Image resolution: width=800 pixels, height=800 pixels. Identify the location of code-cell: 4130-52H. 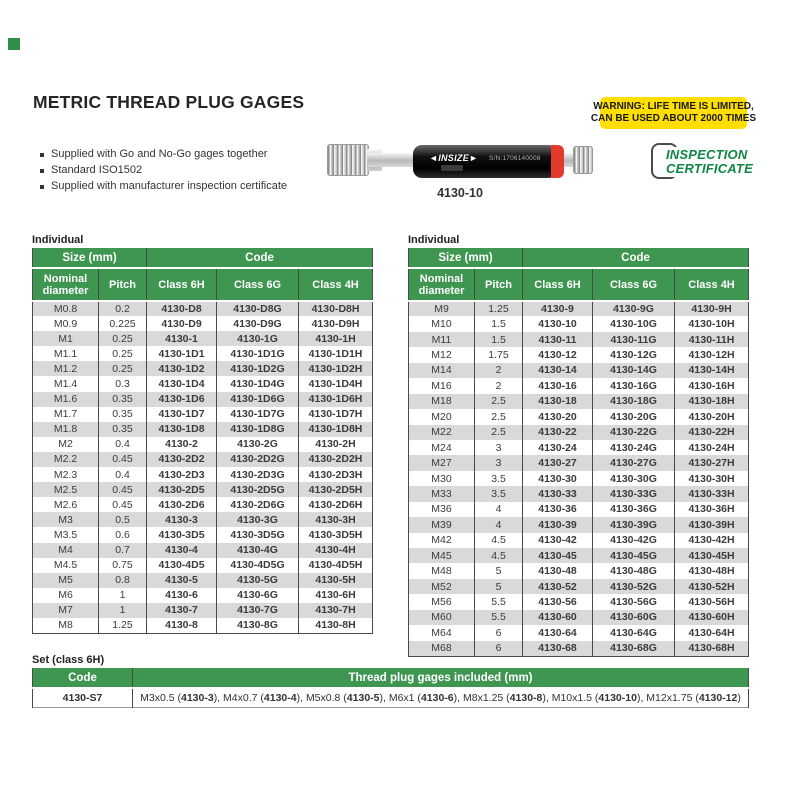
(712, 586).